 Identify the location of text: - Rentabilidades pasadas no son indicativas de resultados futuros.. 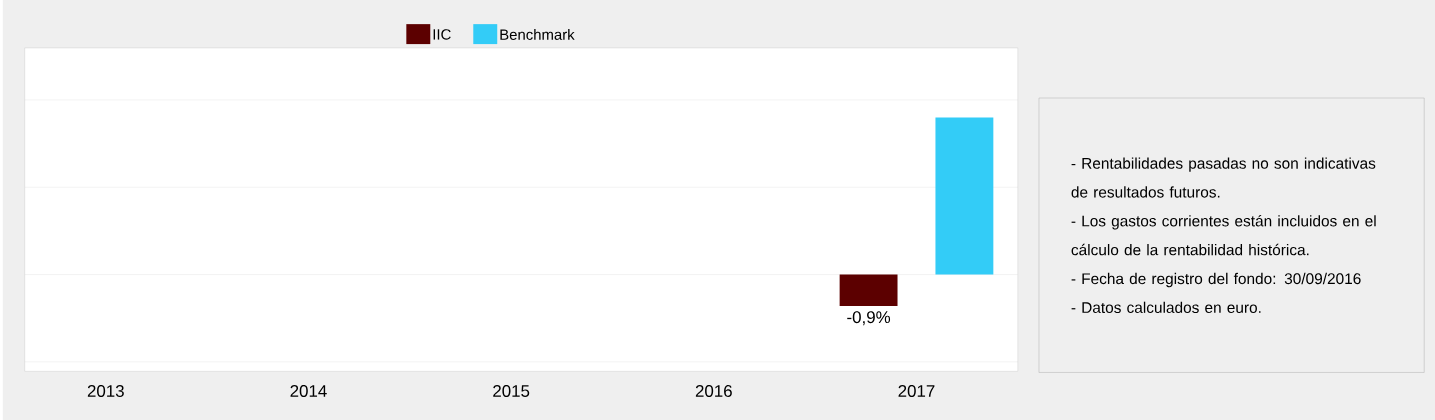
(1223, 177).